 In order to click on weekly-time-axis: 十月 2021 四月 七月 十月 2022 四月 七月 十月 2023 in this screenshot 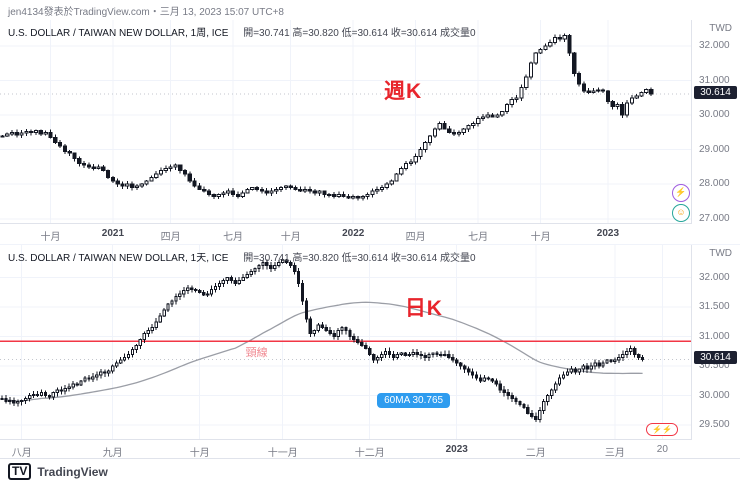, I will do `click(346, 233)`.